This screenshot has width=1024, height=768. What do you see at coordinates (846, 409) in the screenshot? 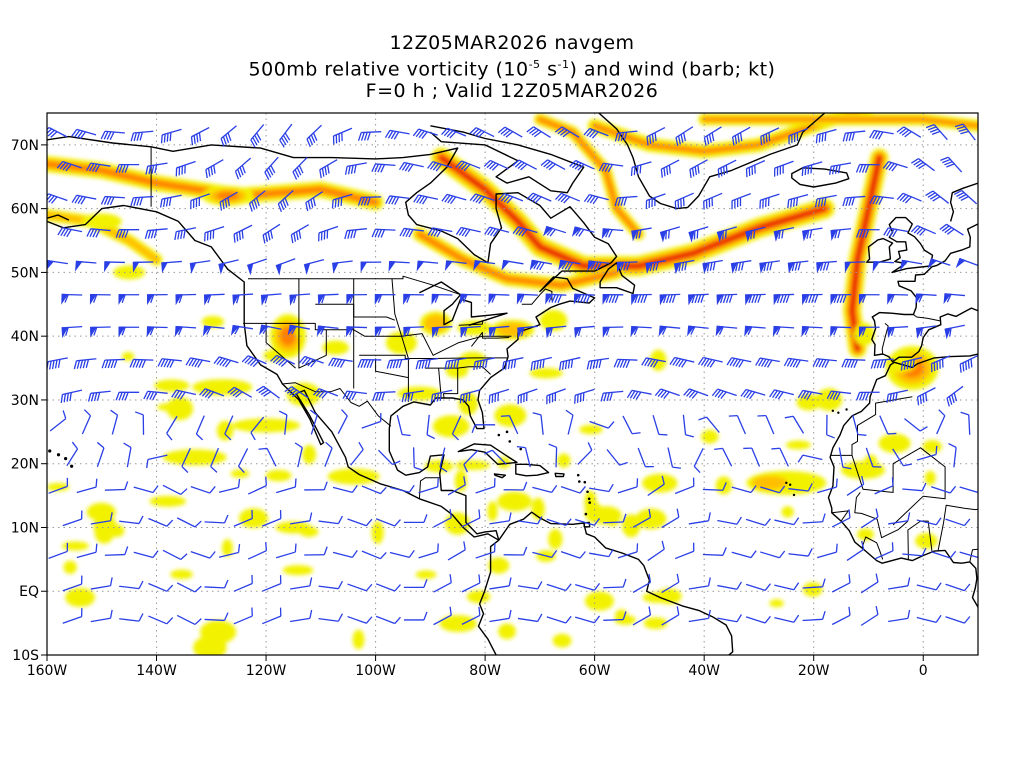
I see `island-dot` at bounding box center [846, 409].